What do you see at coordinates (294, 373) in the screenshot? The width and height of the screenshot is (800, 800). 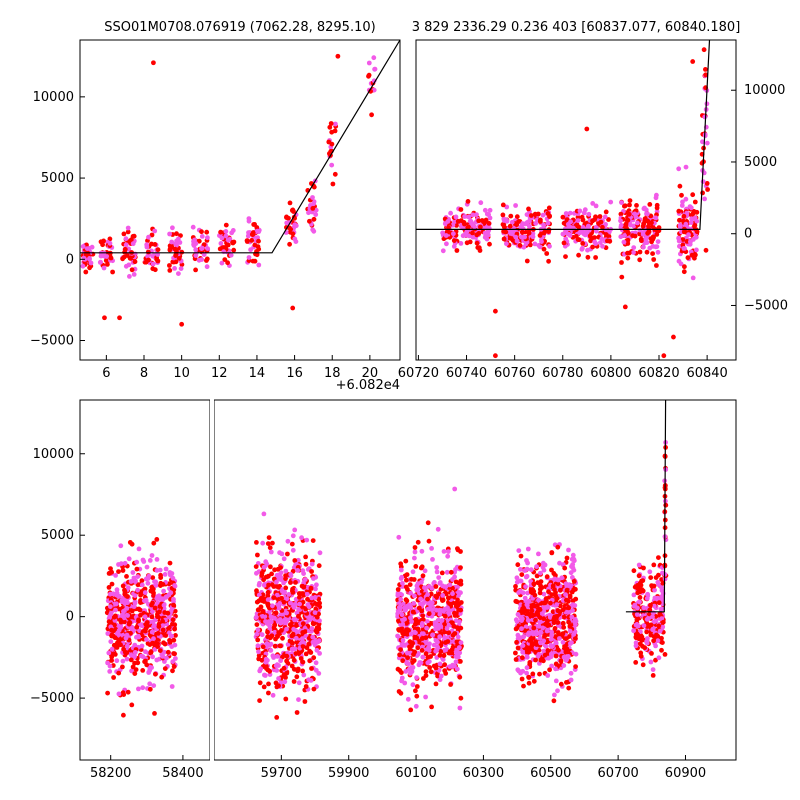 I see `top-left-x-tick-label: 16` at bounding box center [294, 373].